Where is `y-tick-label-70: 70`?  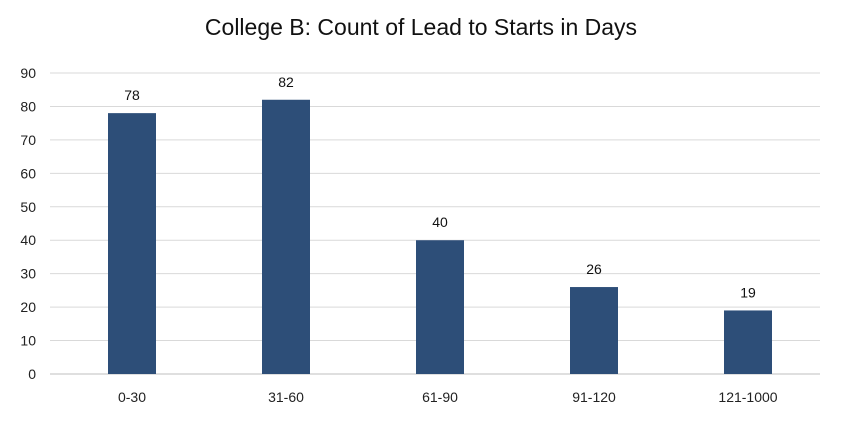
y-tick-label-70: 70 is located at coordinates (28, 140).